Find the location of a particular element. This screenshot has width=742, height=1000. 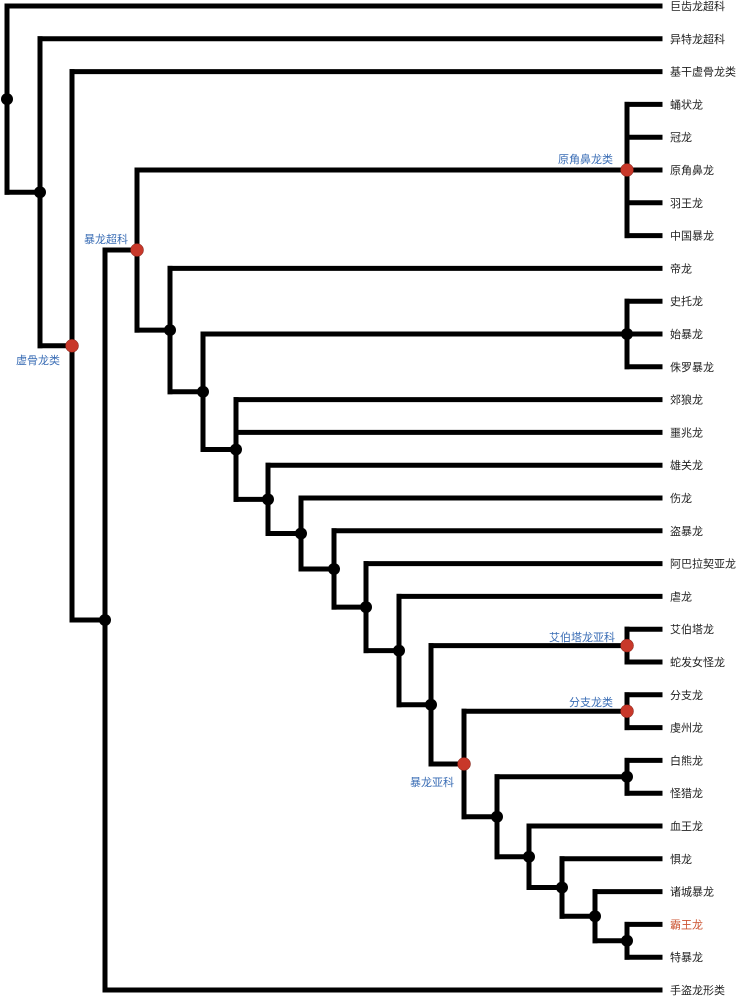

leaf-label: 冠龙 is located at coordinates (681, 137).